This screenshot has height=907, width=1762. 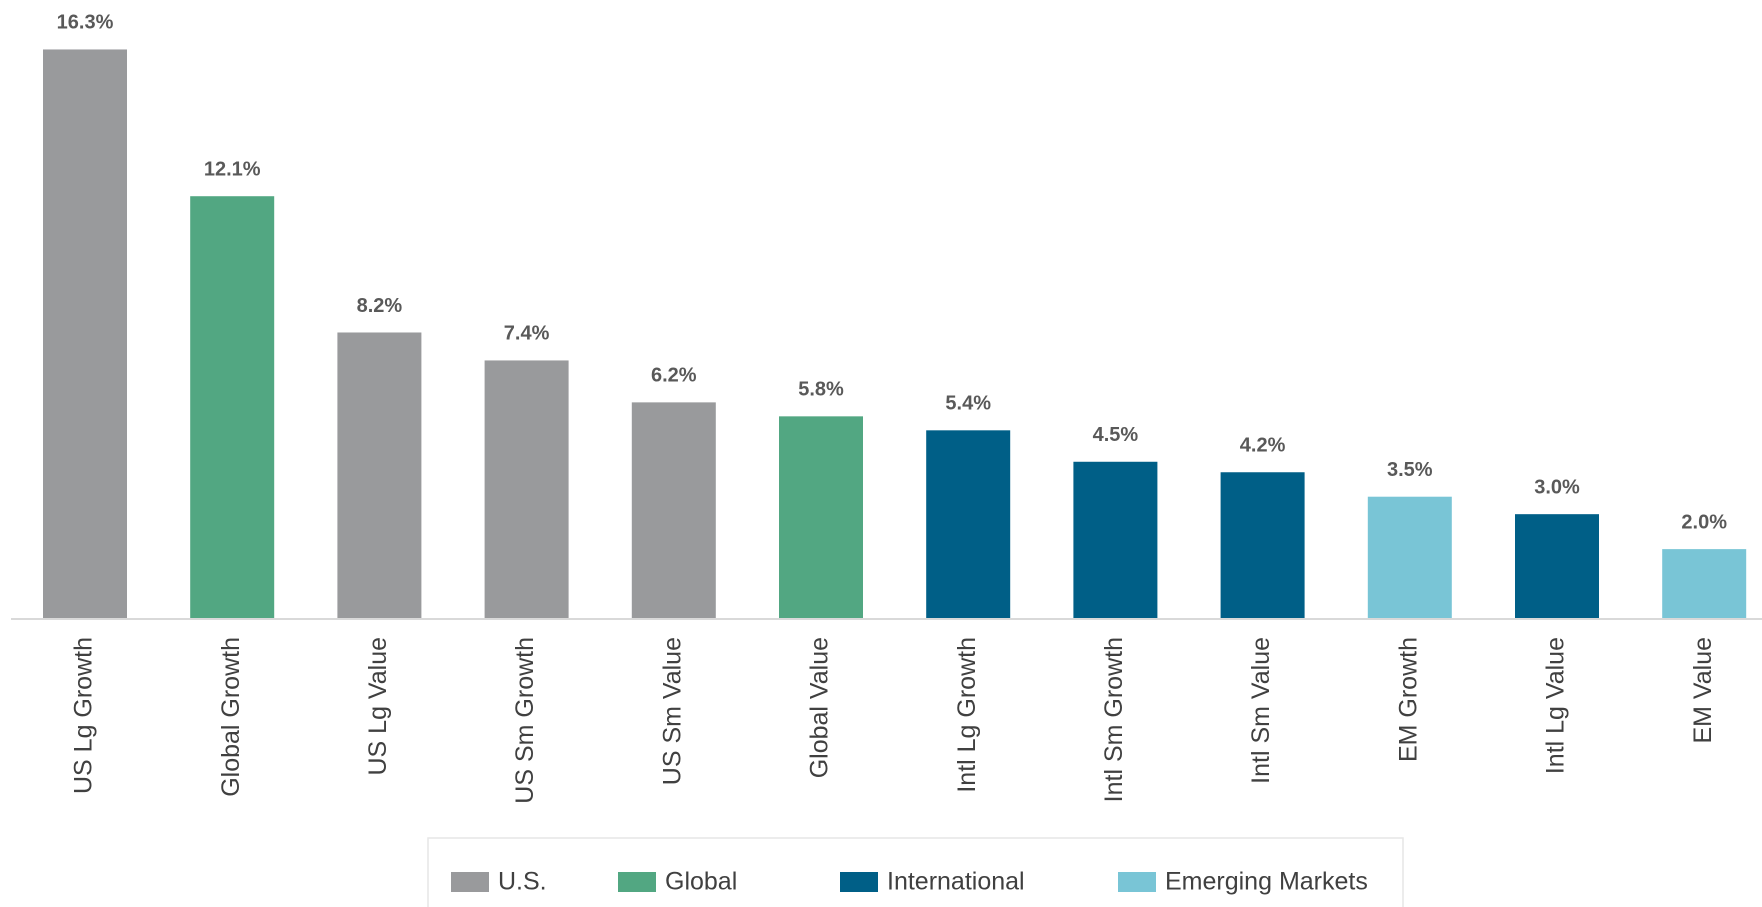 I want to click on x-tick-label: US Lg Growth, so click(x=84, y=715).